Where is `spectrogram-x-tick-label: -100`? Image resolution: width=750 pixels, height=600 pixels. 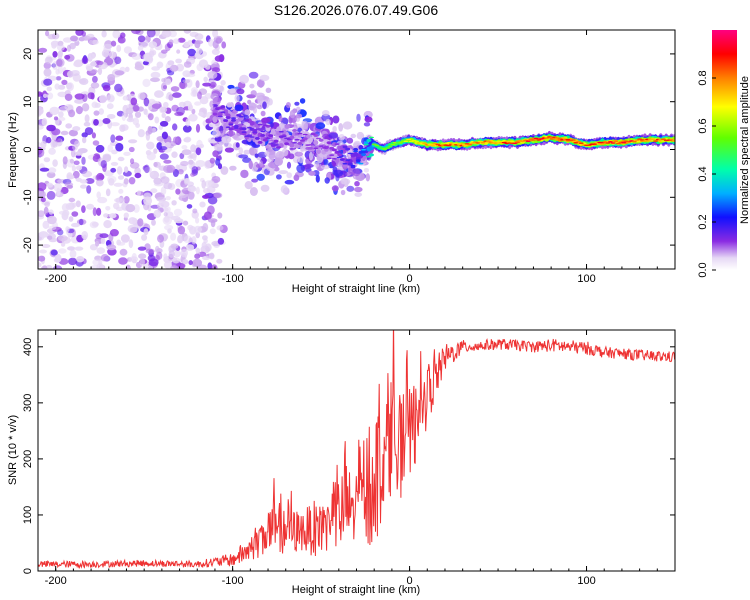 spectrogram-x-tick-label: -100 is located at coordinates (233, 279).